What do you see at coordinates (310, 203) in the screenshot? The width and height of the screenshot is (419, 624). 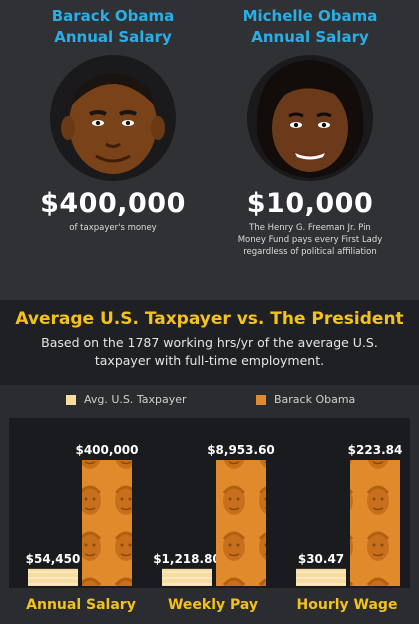 I see `michelle-salary-amount: $10,000` at bounding box center [310, 203].